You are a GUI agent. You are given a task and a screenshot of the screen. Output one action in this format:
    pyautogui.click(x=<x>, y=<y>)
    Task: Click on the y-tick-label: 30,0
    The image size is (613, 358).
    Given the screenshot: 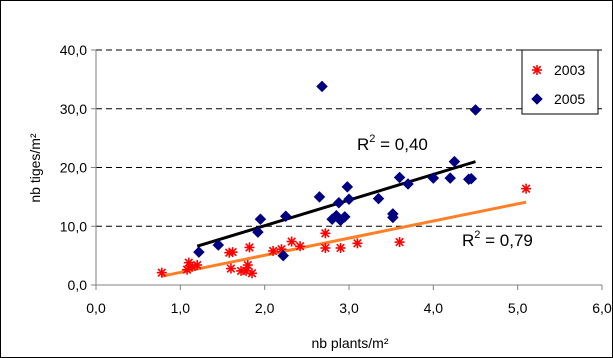 What is the action you would take?
    pyautogui.click(x=73, y=109)
    